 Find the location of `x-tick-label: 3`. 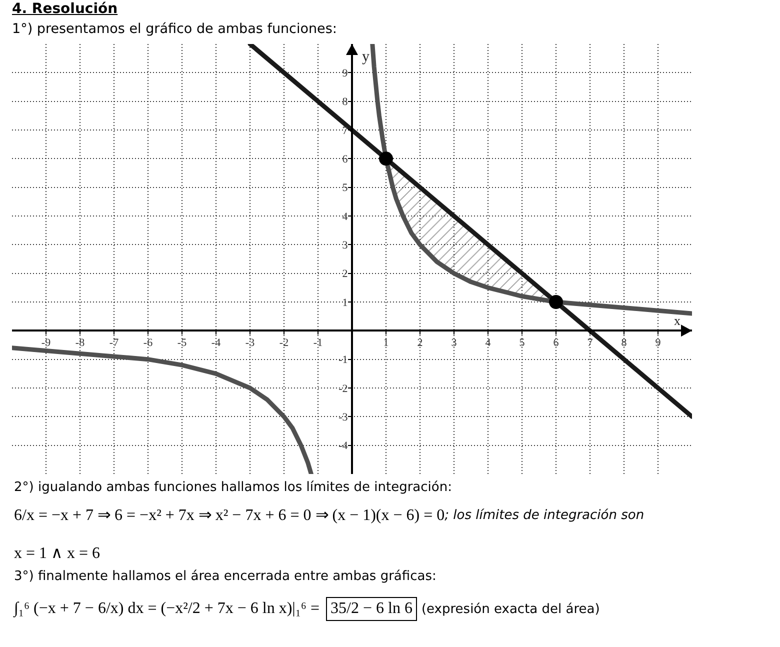

x-tick-label: 3 is located at coordinates (454, 342).